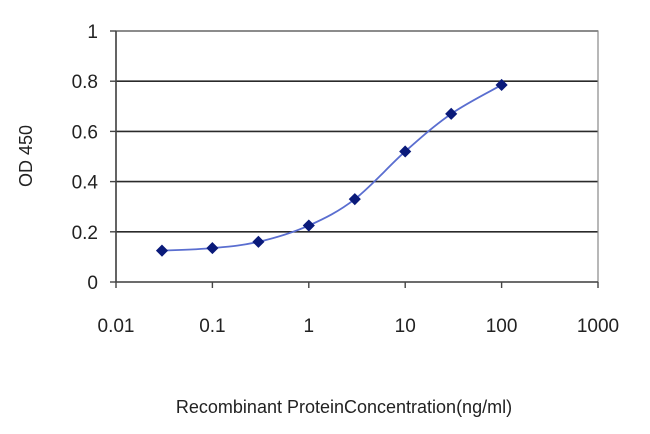 The height and width of the screenshot is (434, 650). What do you see at coordinates (212, 326) in the screenshot?
I see `x-tick-label-1: 0.1` at bounding box center [212, 326].